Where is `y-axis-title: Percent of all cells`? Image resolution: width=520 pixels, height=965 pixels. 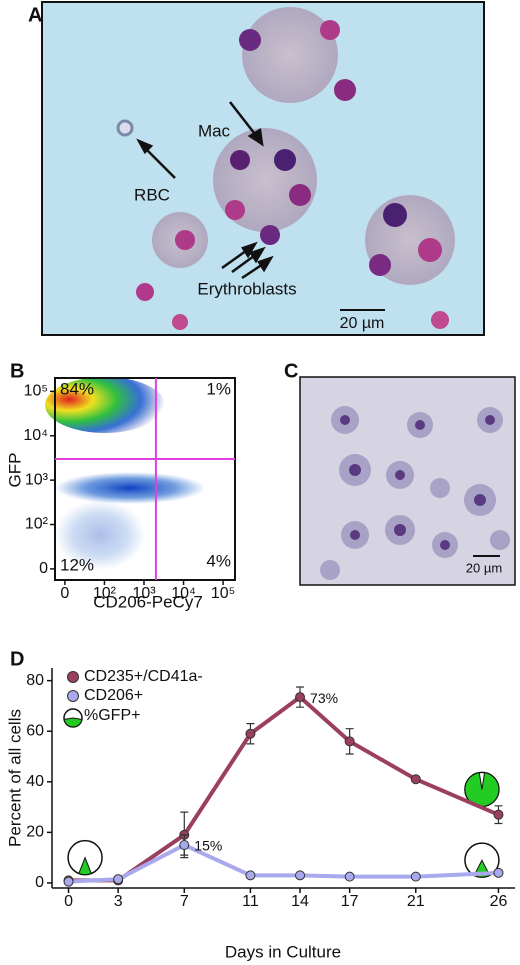 y-axis-title: Percent of all cells is located at coordinates (14, 778).